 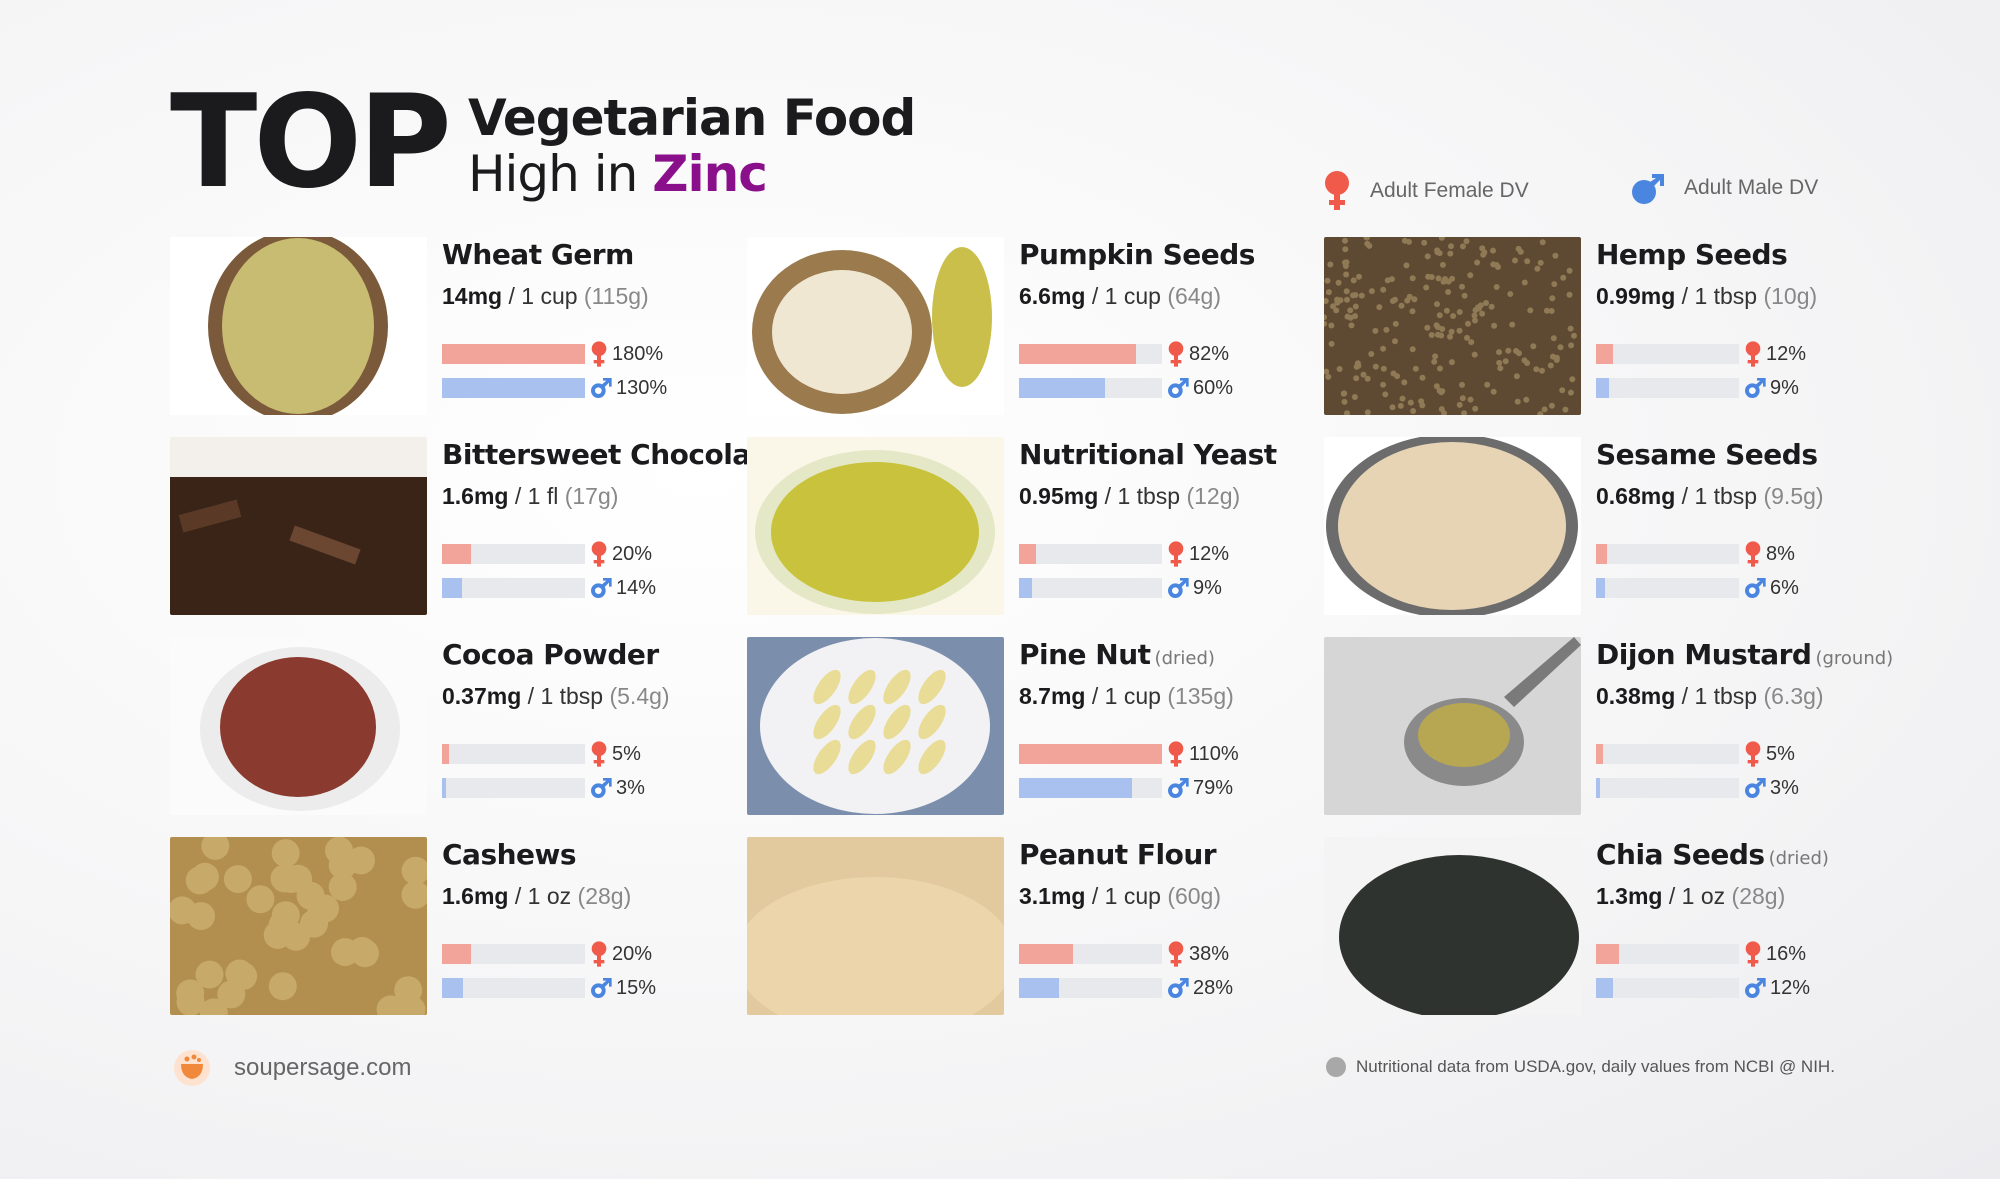 What do you see at coordinates (472, 296) in the screenshot?
I see `zinc-mg: 14mg` at bounding box center [472, 296].